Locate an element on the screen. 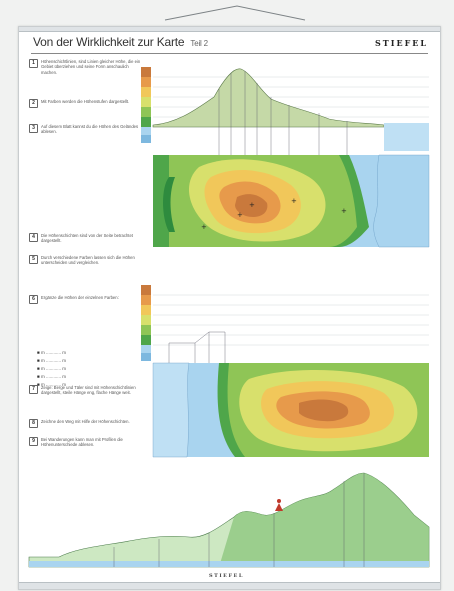  poster-title: Von der Wirklichkeit zur Karte Teil 2 is located at coordinates (120, 42).